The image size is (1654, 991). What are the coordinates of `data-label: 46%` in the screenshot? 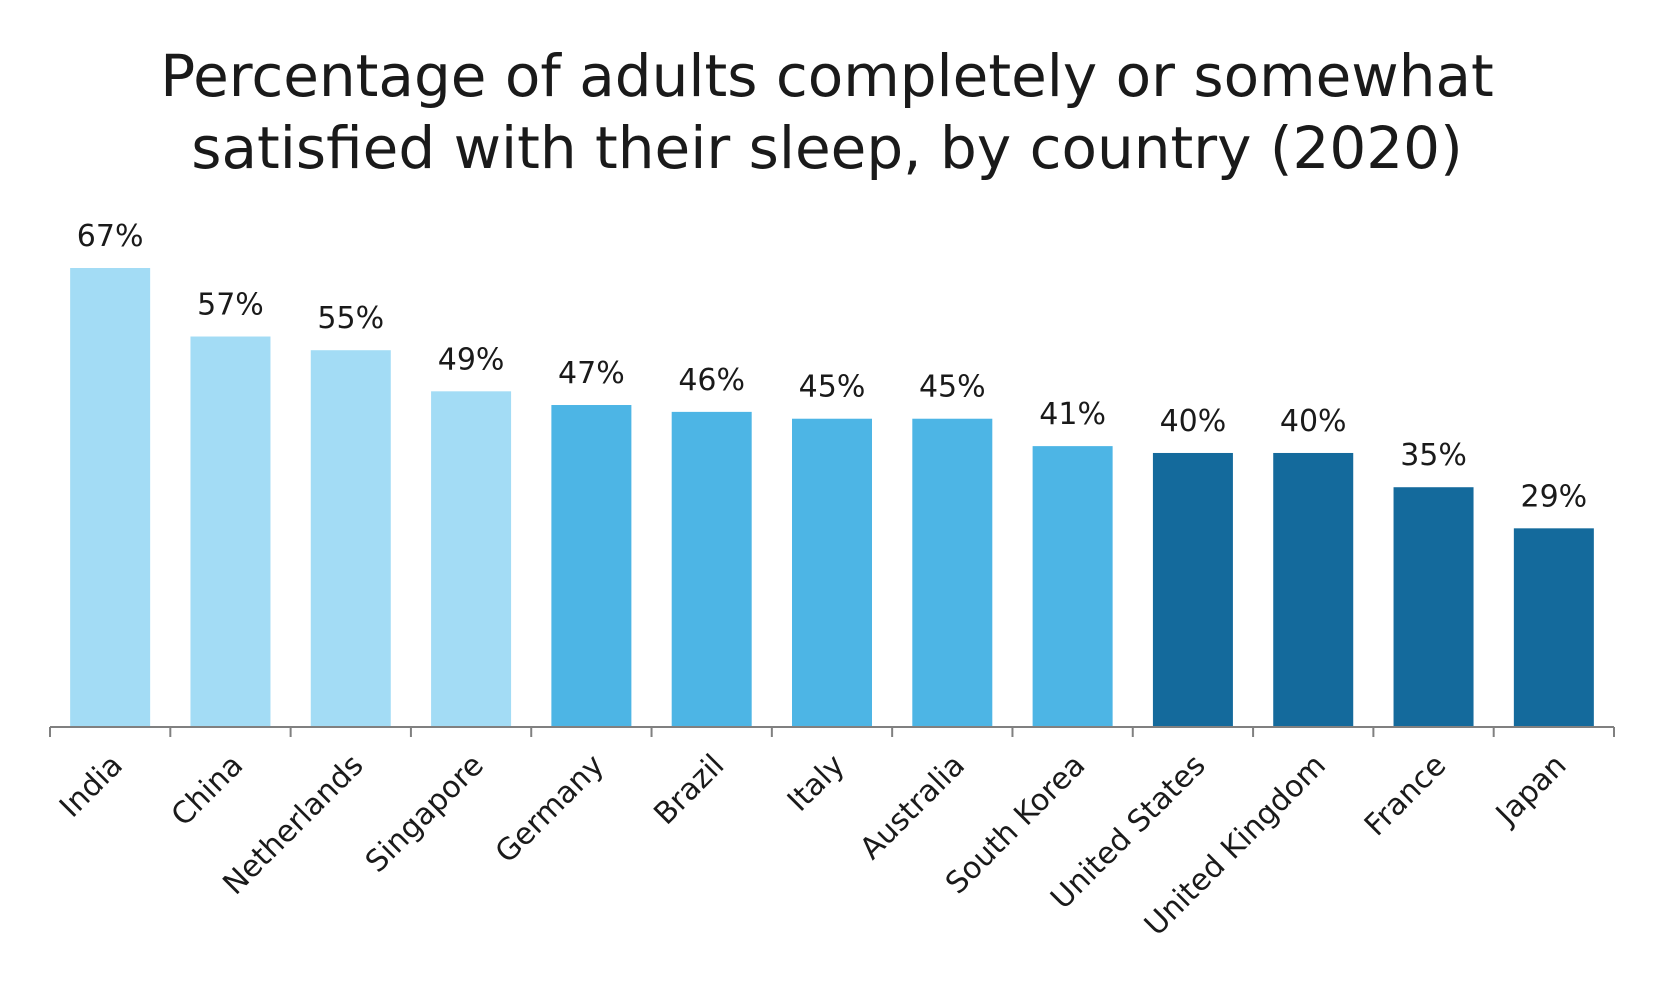 It's located at (711, 380).